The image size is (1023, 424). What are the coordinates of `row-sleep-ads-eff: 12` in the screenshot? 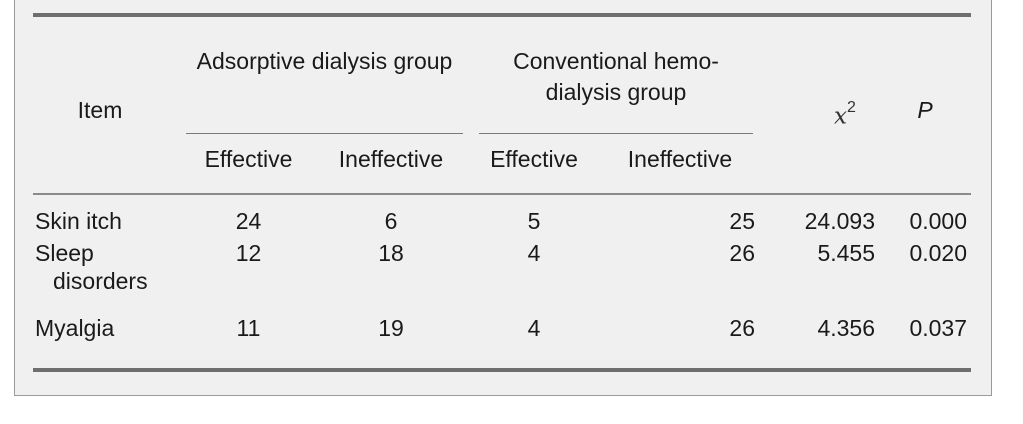 It's located at (248, 253).